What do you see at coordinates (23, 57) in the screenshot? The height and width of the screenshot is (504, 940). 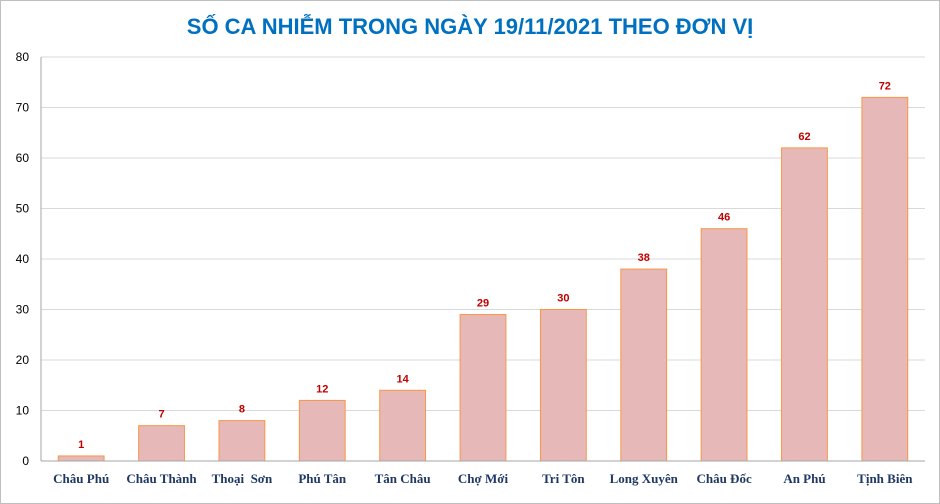 I see `y-tick-label: 80` at bounding box center [23, 57].